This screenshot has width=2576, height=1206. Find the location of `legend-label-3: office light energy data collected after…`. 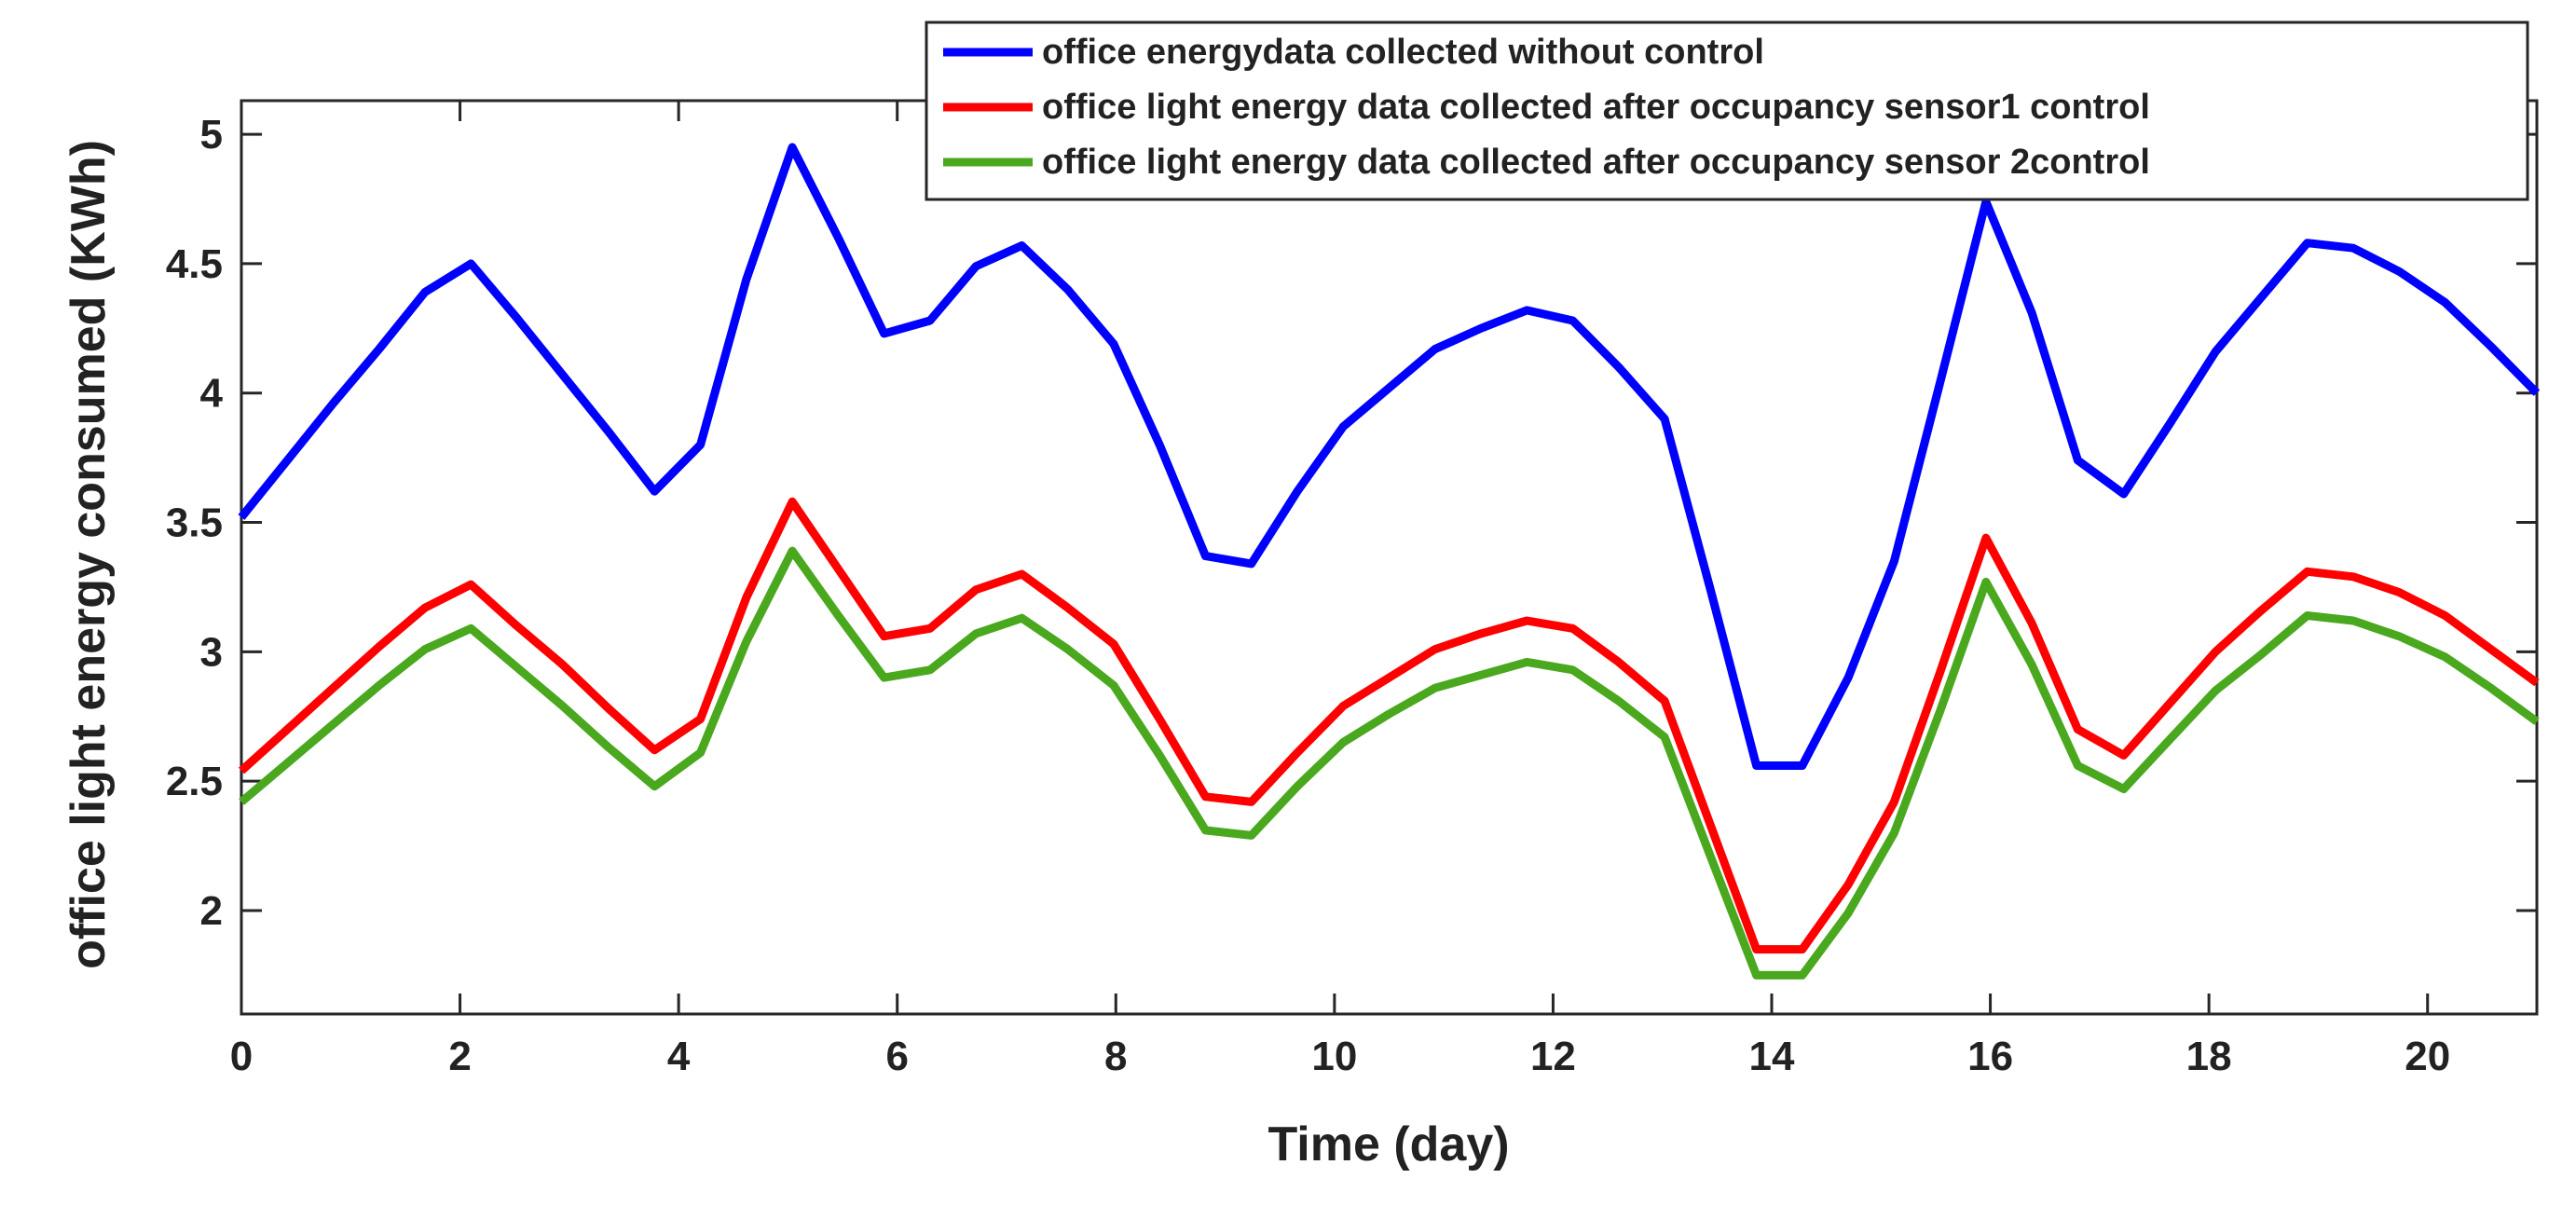

legend-label-3: office light energy data collected after… is located at coordinates (1596, 162).